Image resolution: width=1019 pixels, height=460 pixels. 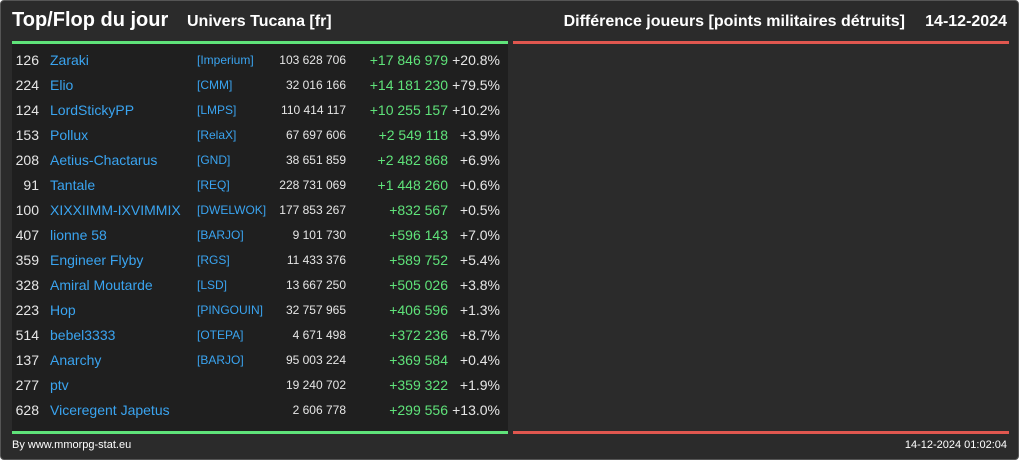 What do you see at coordinates (955, 445) in the screenshot?
I see `generated-timestamp: 14-12-2024 01:02:04` at bounding box center [955, 445].